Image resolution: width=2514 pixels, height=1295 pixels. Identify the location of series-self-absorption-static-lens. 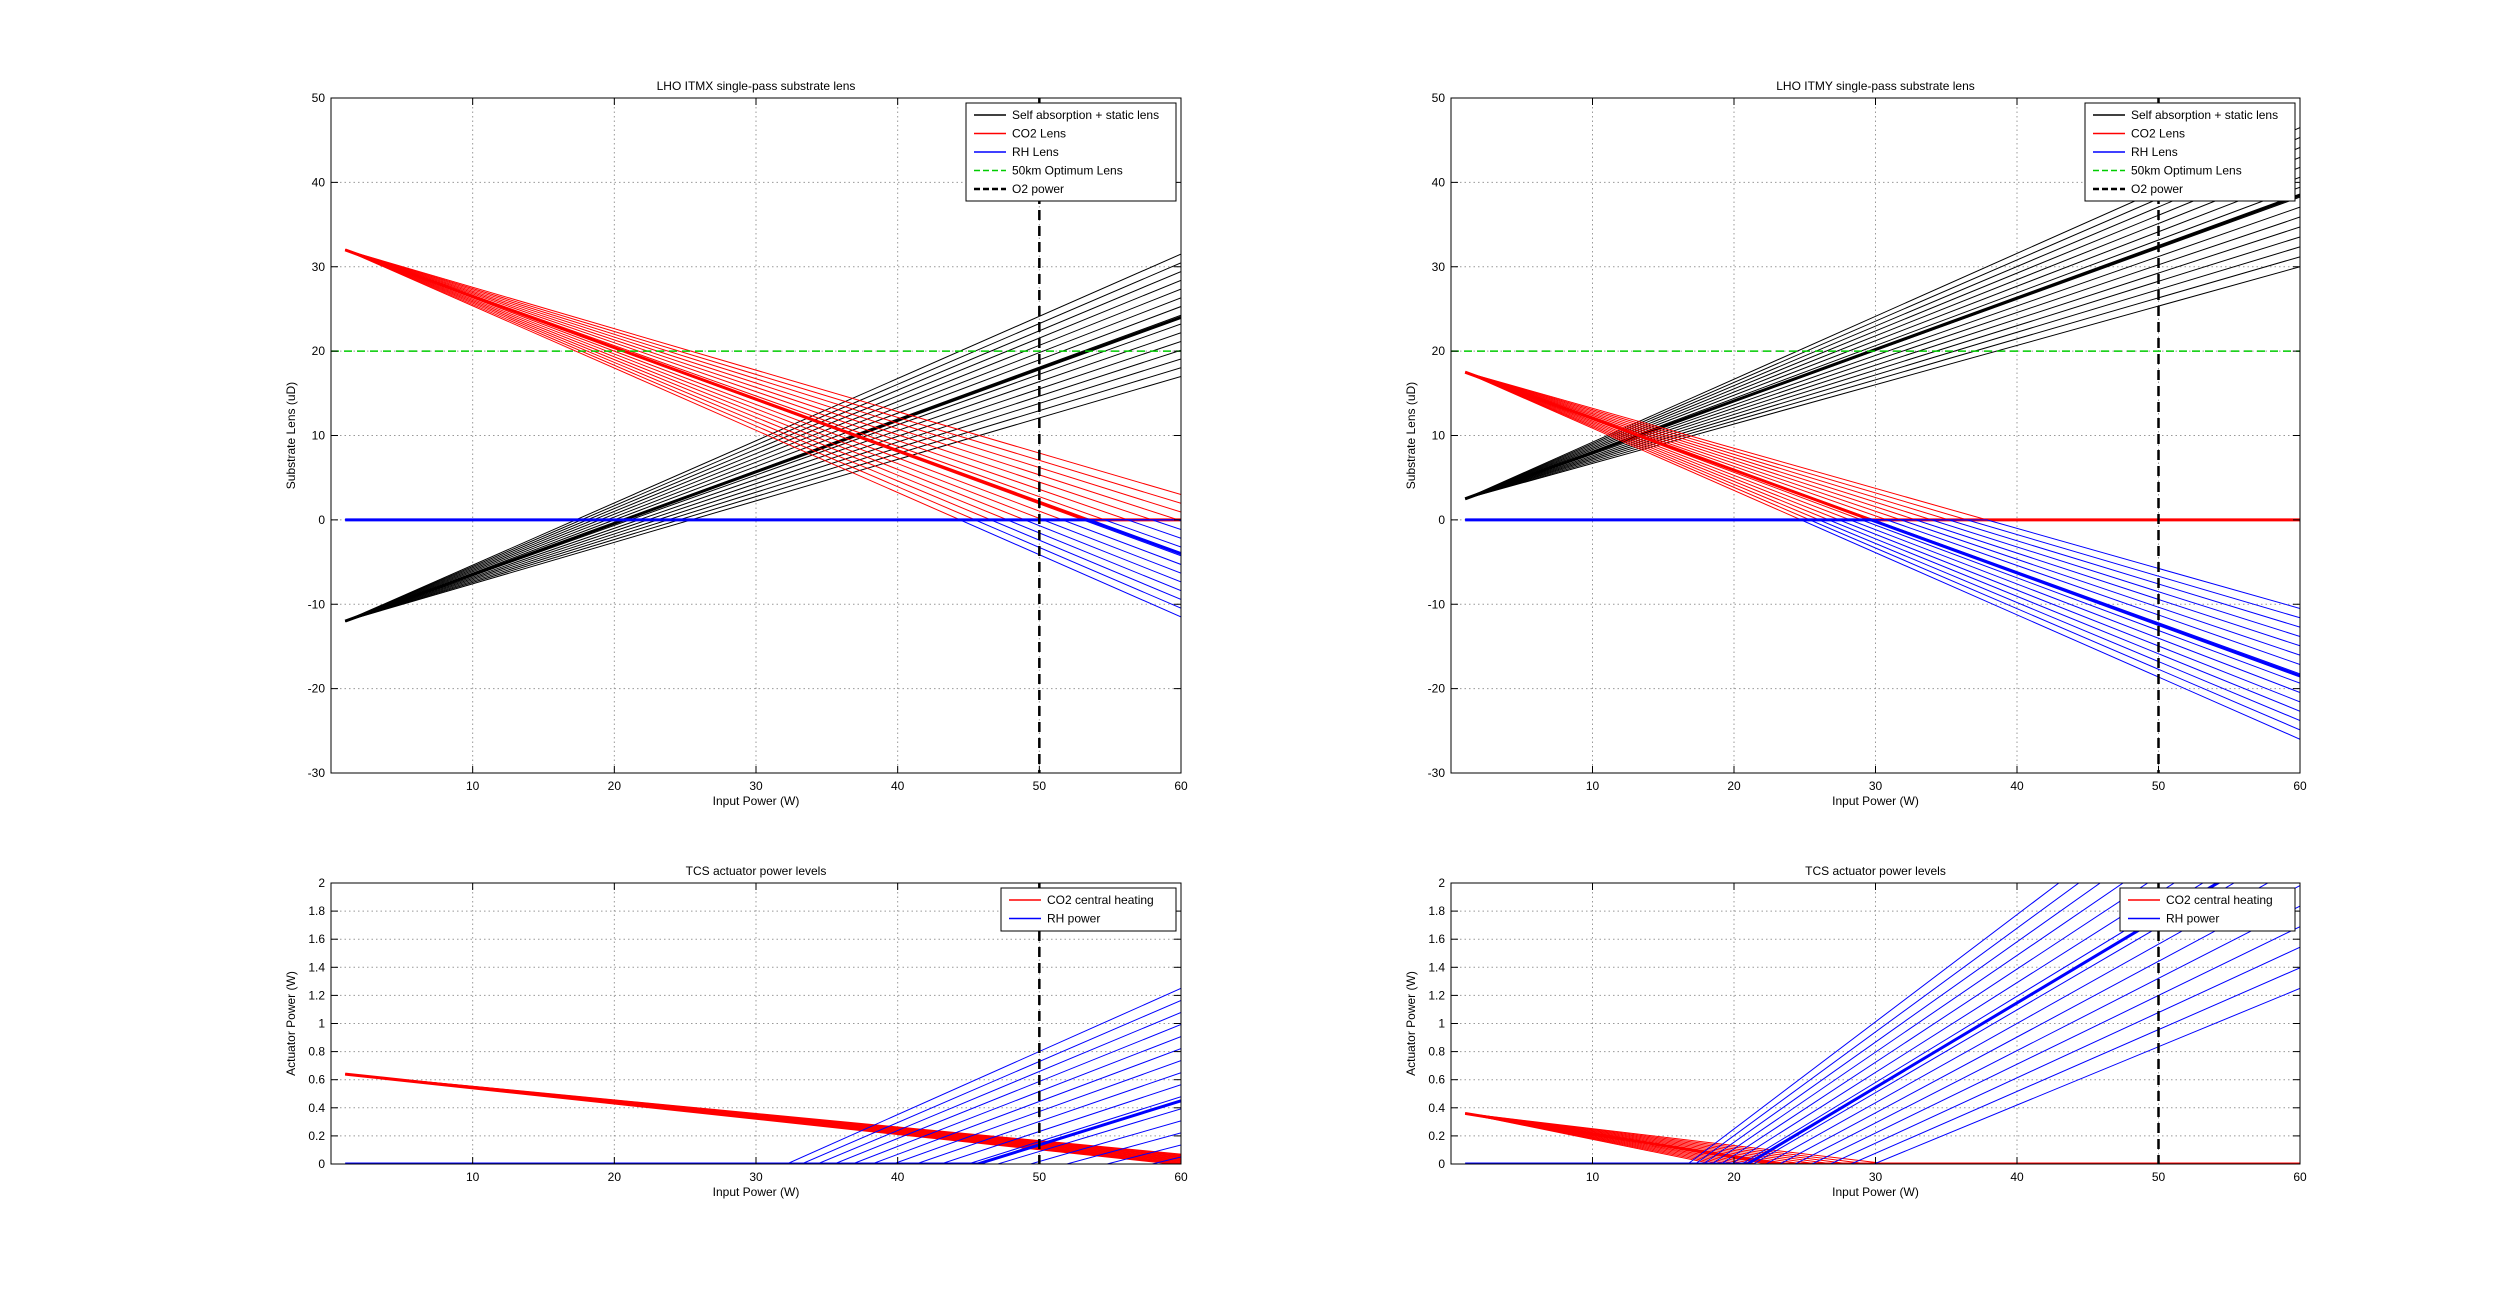
(762, 438).